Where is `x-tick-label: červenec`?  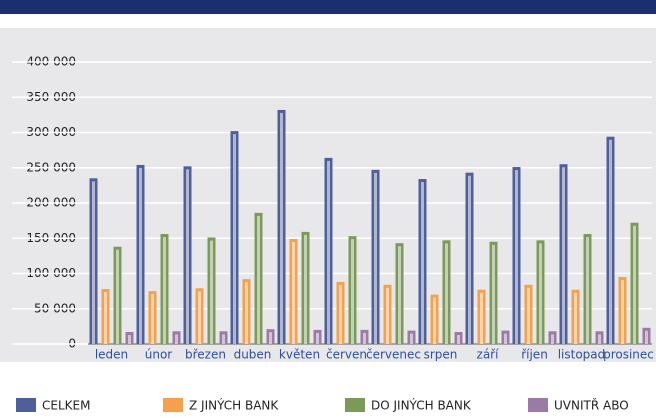 x-tick-label: červenec is located at coordinates (393, 355).